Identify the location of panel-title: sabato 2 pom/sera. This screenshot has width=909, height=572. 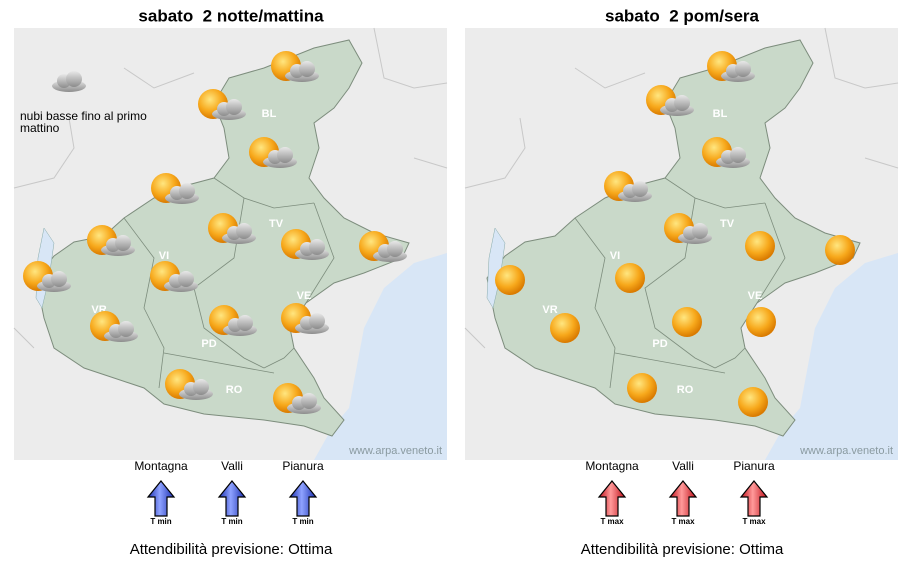
(682, 15).